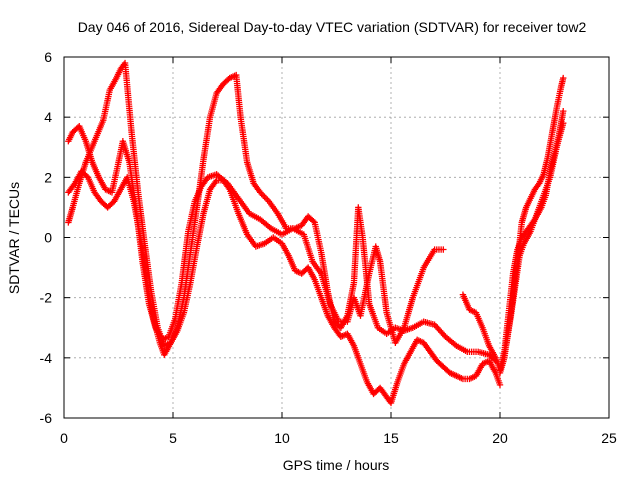 This screenshot has height=480, width=640. I want to click on x-tick-label: 25, so click(609, 438).